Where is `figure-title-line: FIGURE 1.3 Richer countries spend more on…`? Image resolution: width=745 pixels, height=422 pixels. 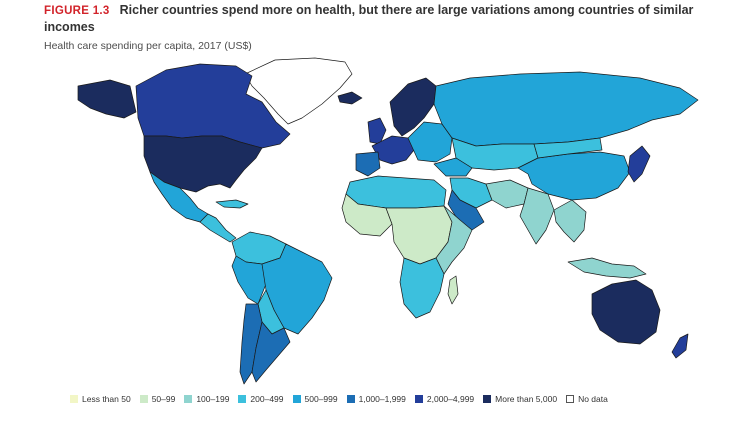
figure-title-line: FIGURE 1.3 Richer countries spend more on… is located at coordinates (384, 18).